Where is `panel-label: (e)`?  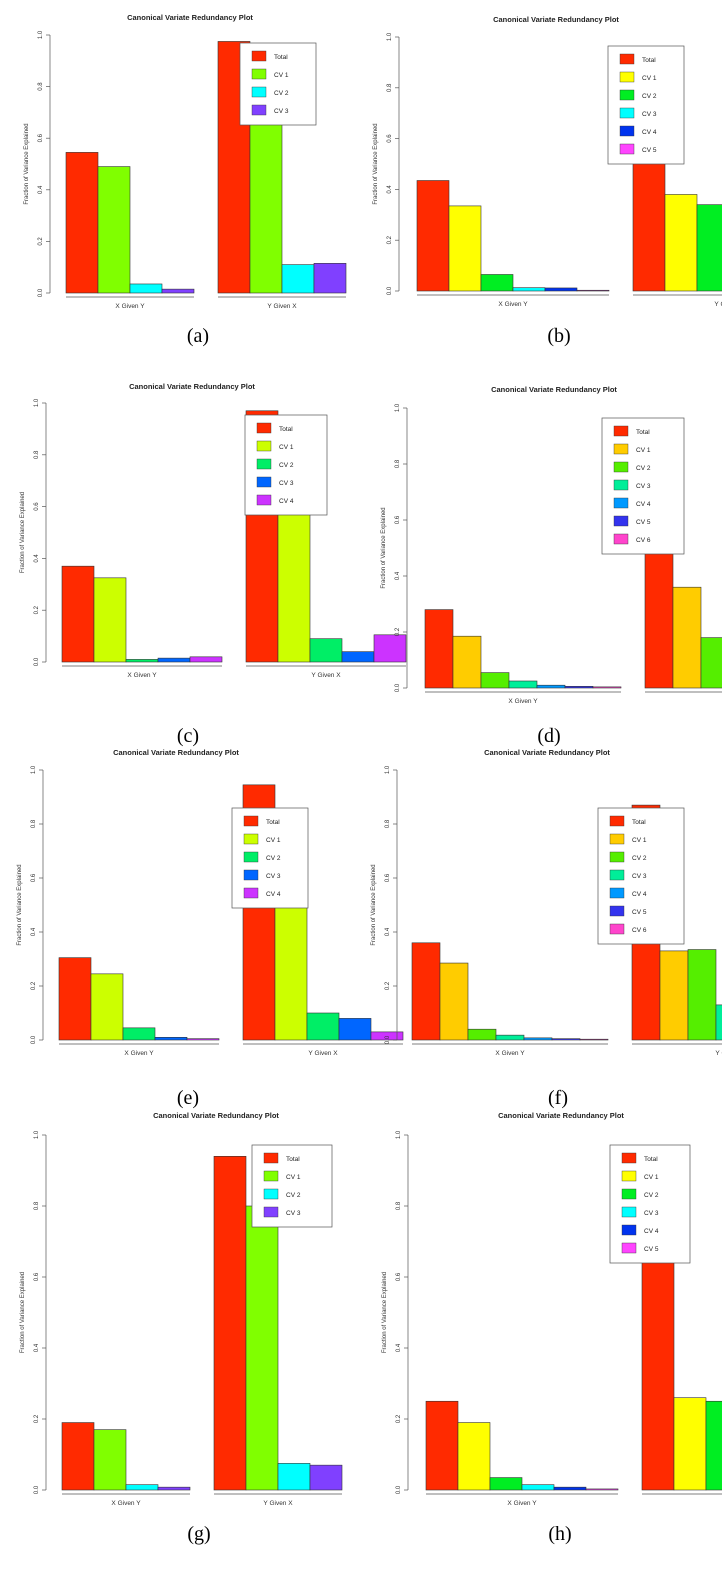
panel-label: (e) is located at coordinates (188, 1098).